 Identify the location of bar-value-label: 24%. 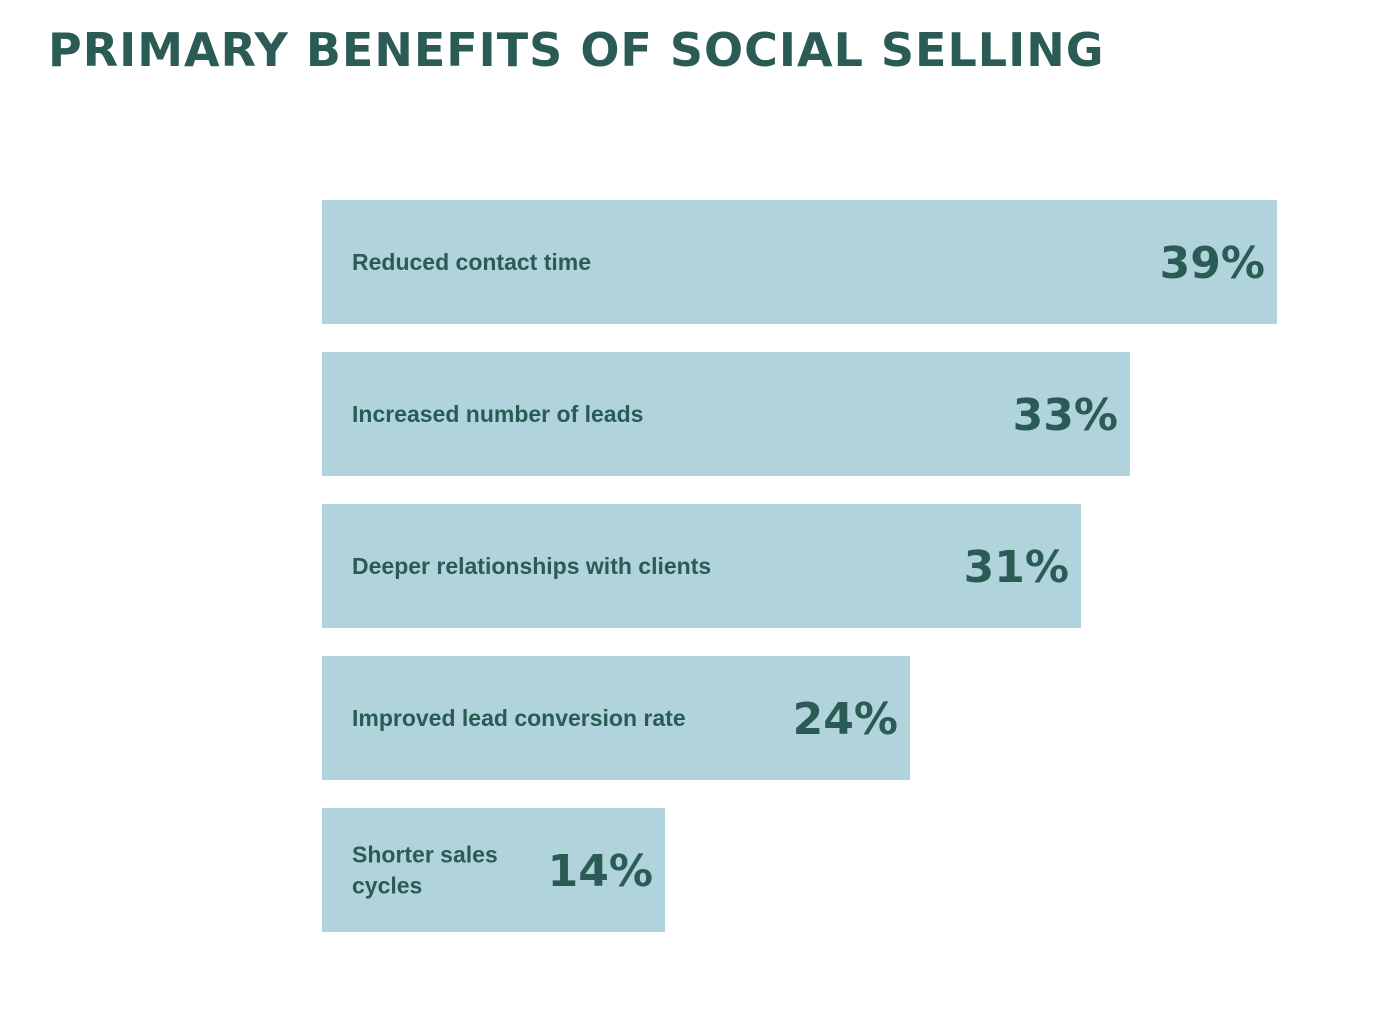
(845, 719).